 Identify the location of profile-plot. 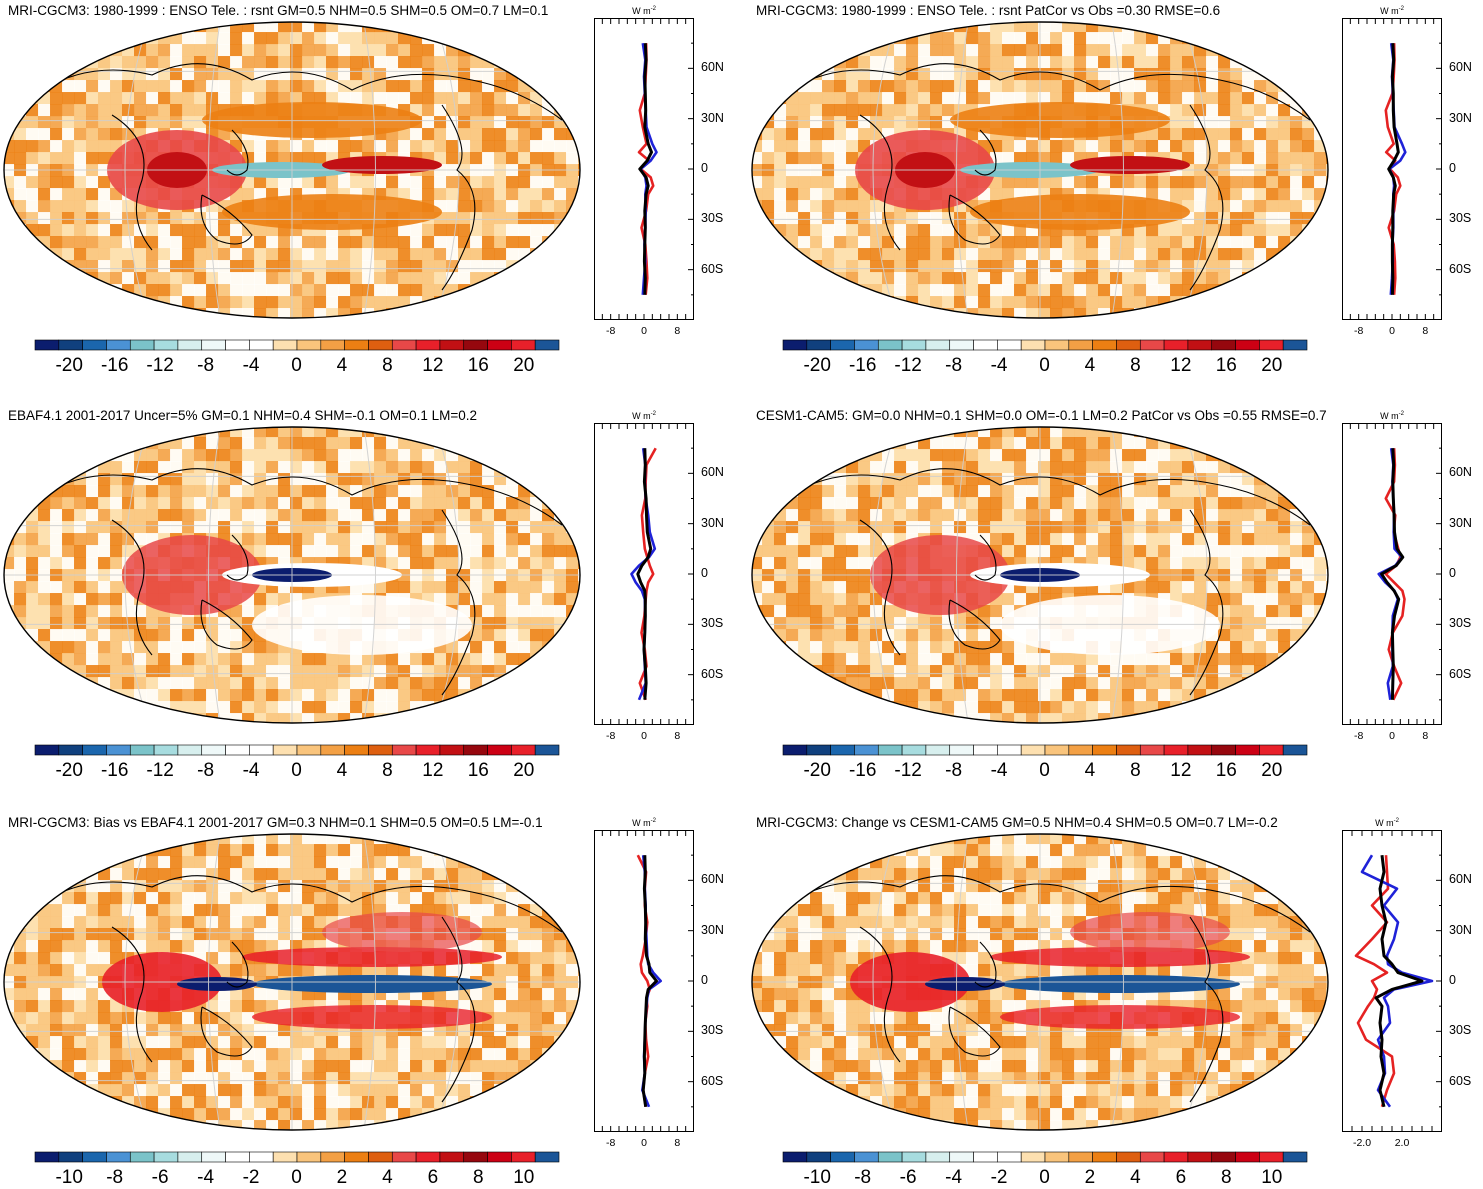
(644, 169).